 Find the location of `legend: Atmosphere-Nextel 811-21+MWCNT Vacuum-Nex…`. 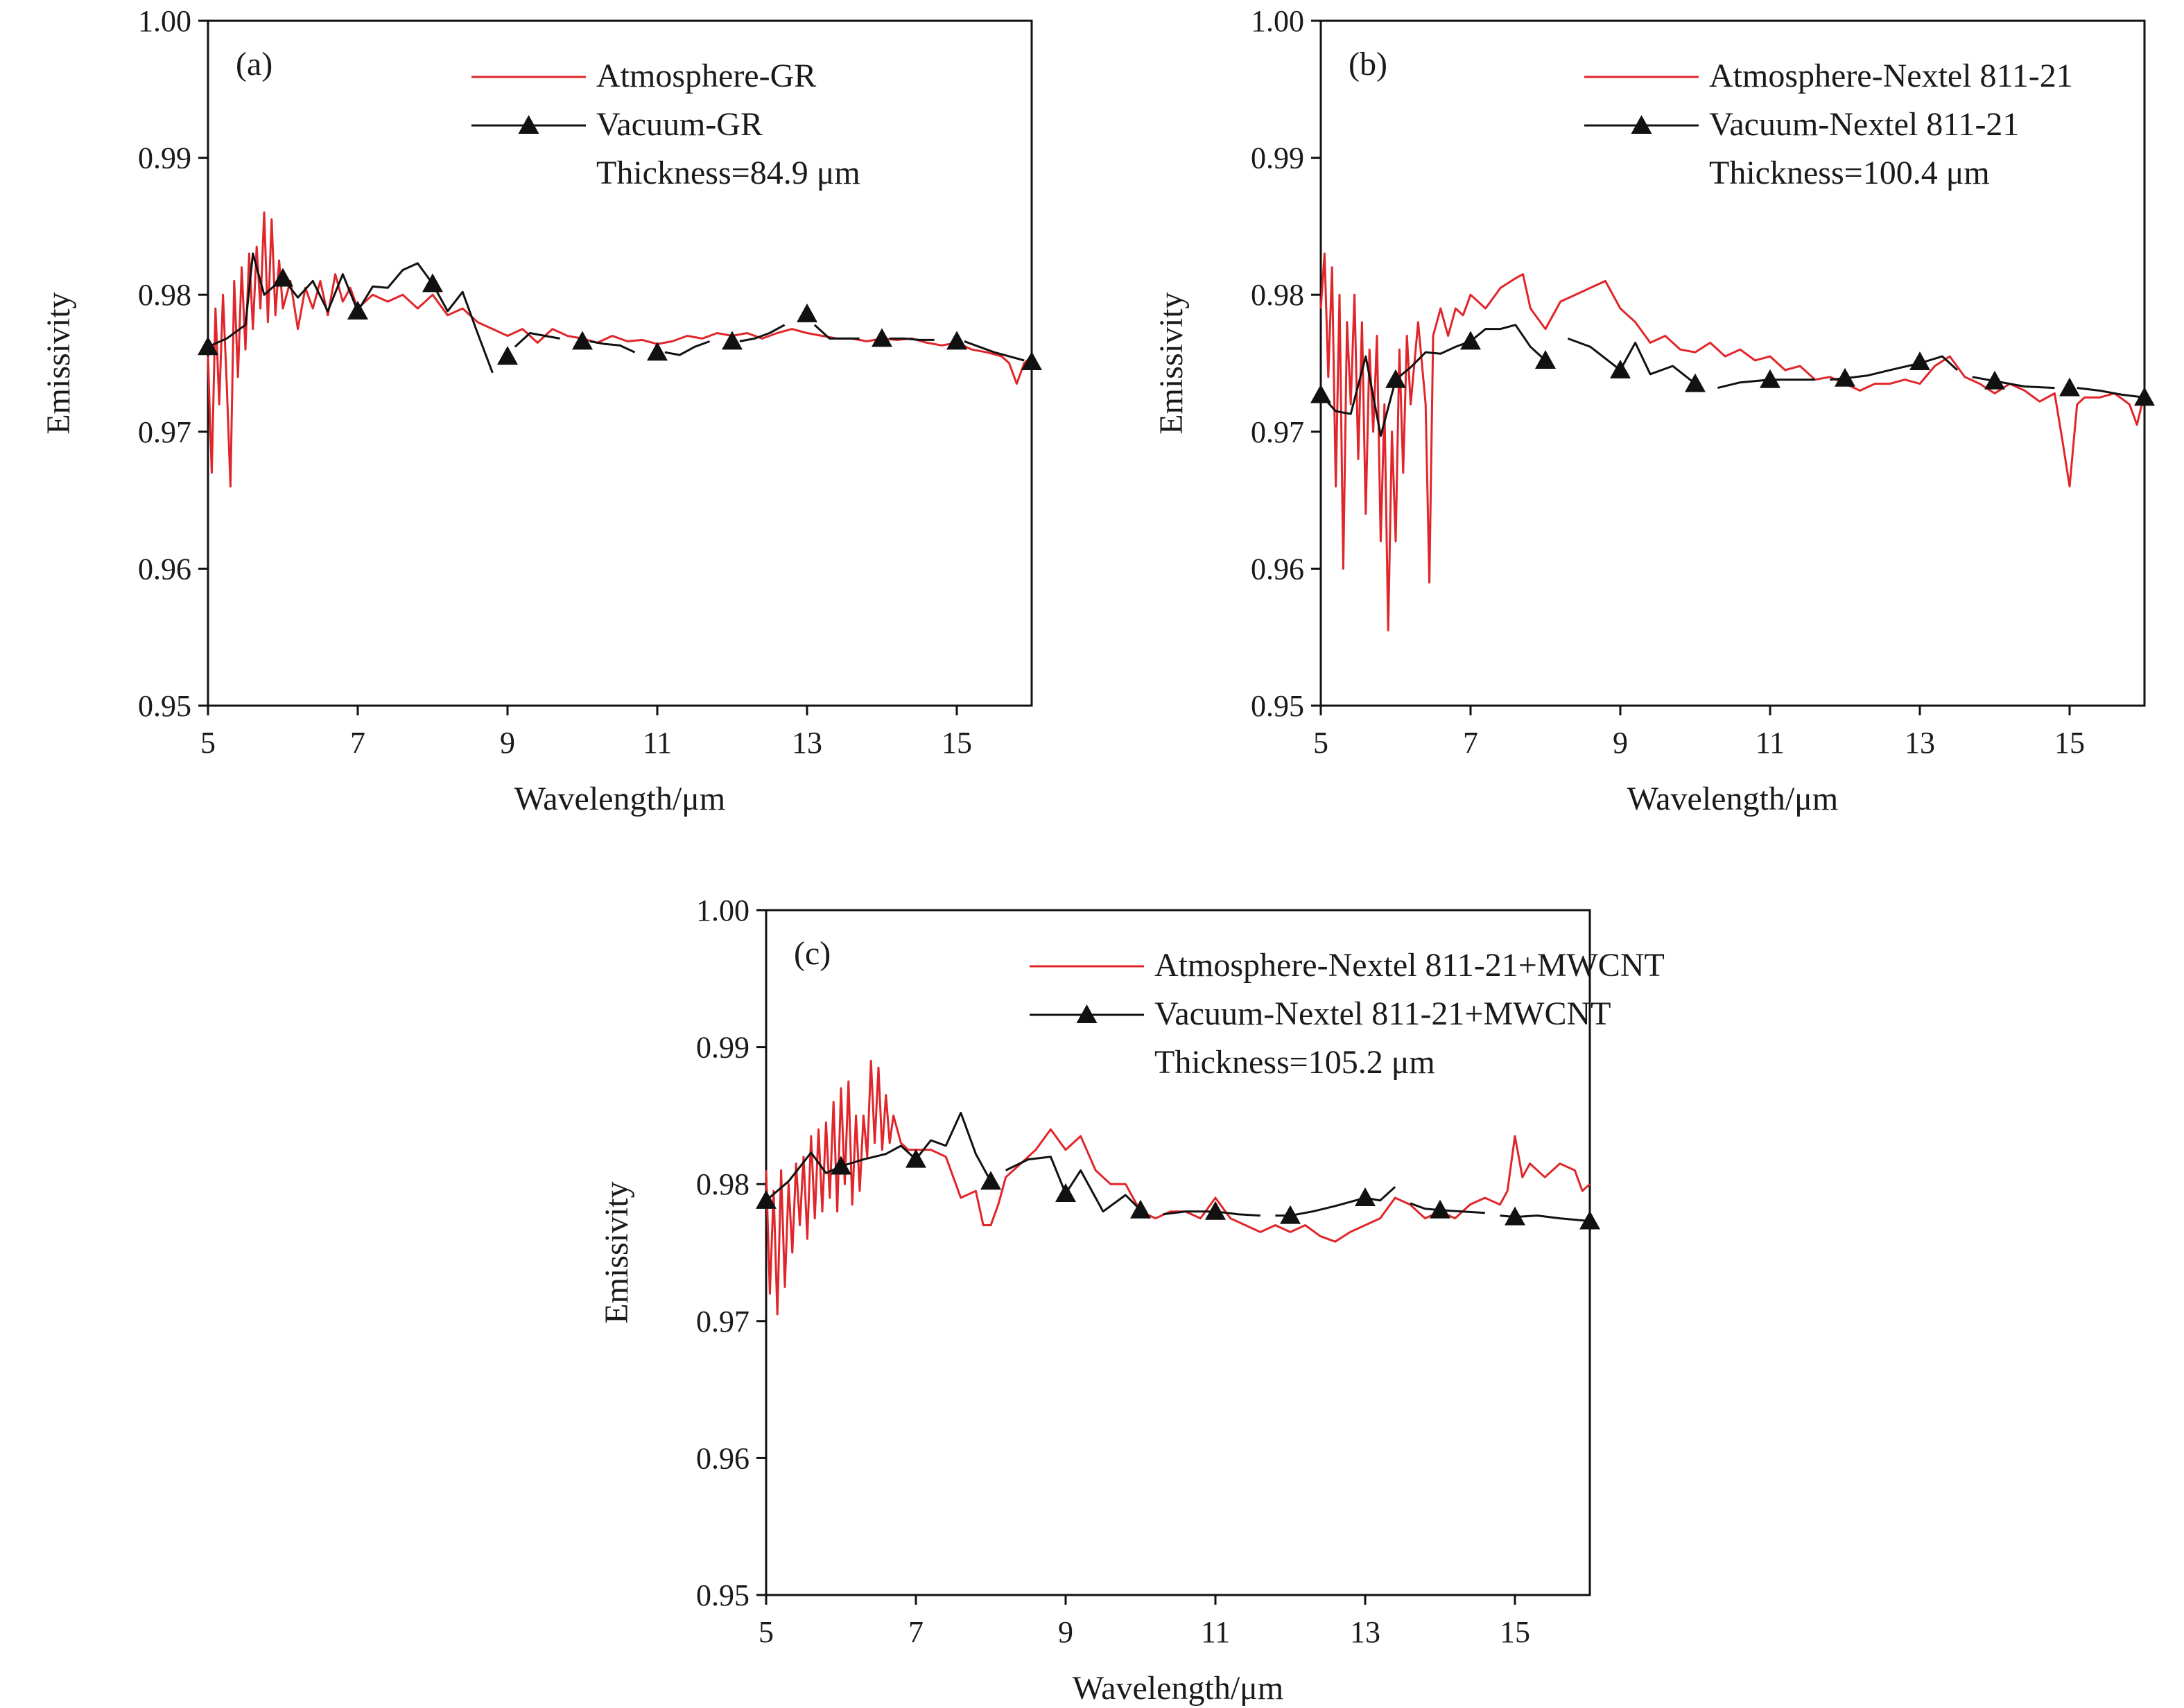

legend: Atmosphere-Nextel 811-21+MWCNT Vacuum-Nex… is located at coordinates (1347, 1014).